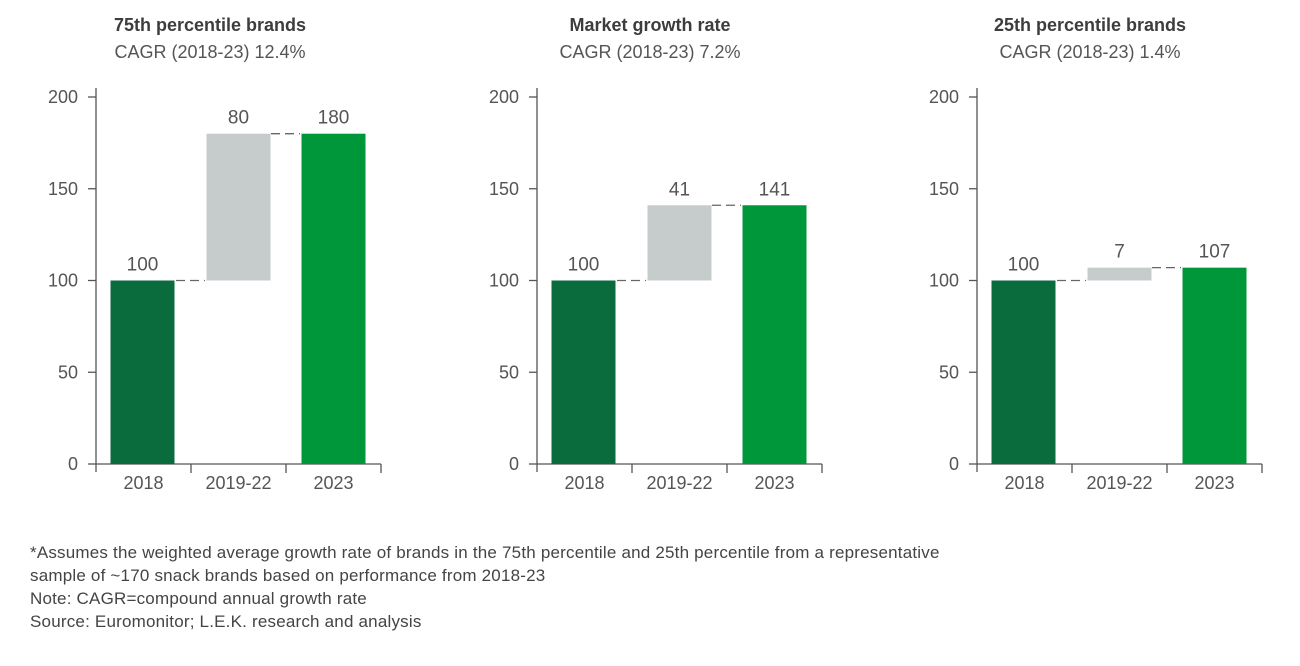 Image resolution: width=1300 pixels, height=666 pixels. What do you see at coordinates (679, 189) in the screenshot?
I see `data-label: 41` at bounding box center [679, 189].